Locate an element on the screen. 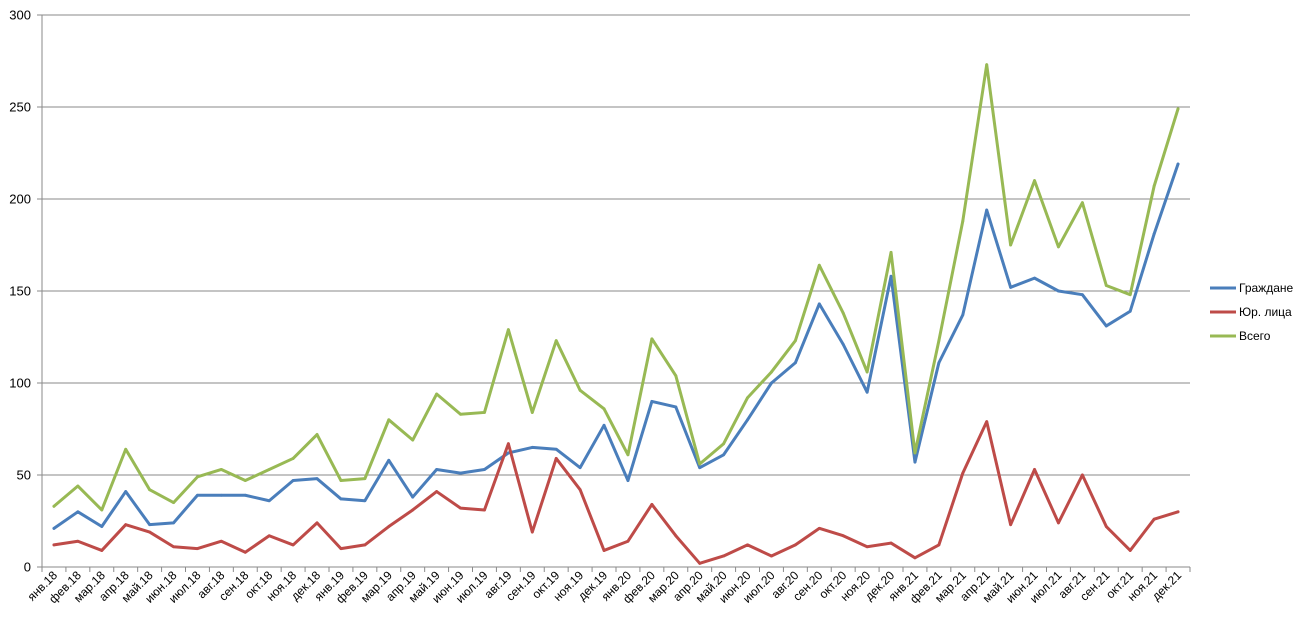 The width and height of the screenshot is (1309, 626). legend-label: Граждане is located at coordinates (1266, 288).